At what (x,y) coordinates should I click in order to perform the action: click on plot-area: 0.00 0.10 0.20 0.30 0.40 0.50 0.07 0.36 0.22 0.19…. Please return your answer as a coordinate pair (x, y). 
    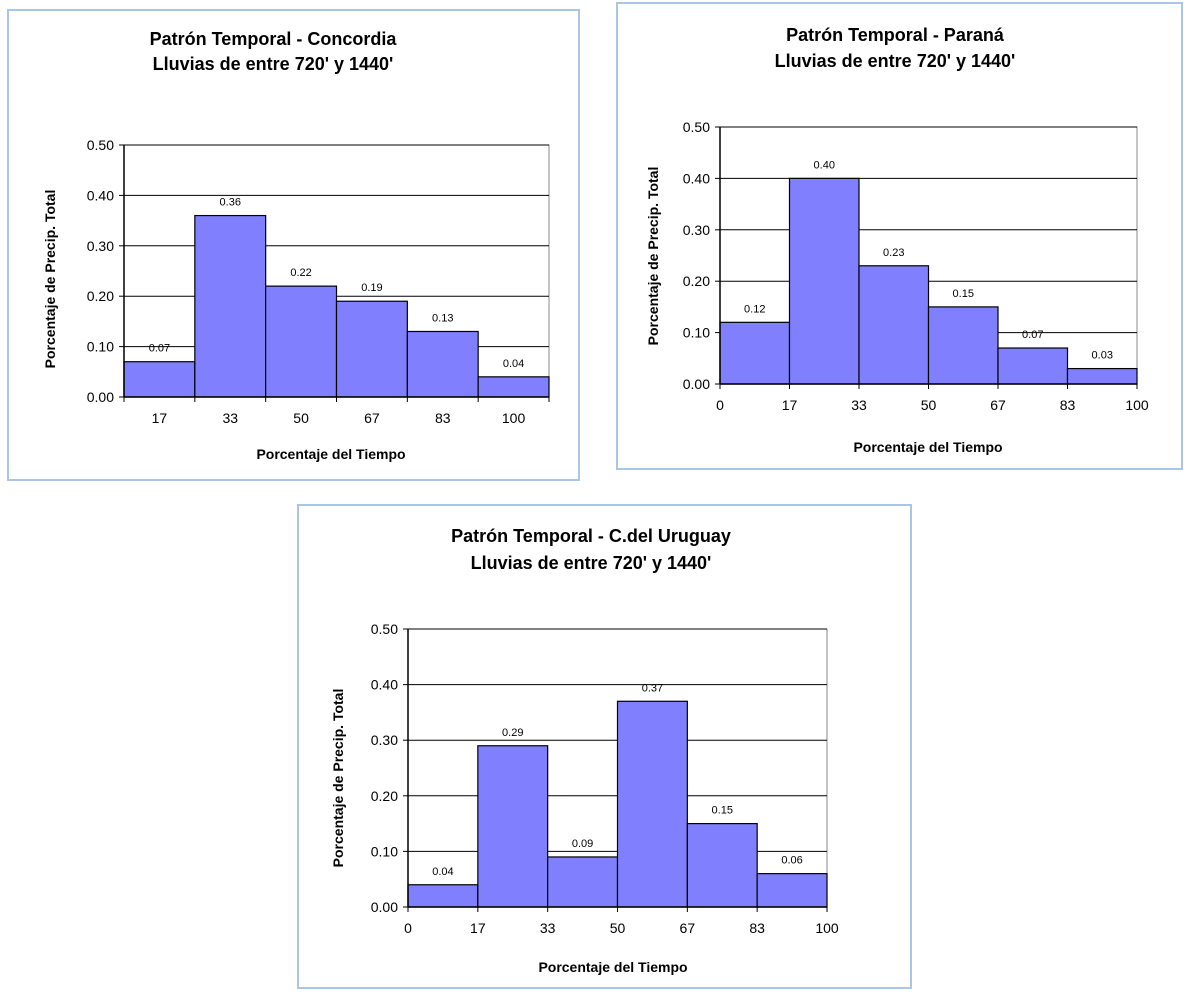
    Looking at the image, I should click on (318, 281).